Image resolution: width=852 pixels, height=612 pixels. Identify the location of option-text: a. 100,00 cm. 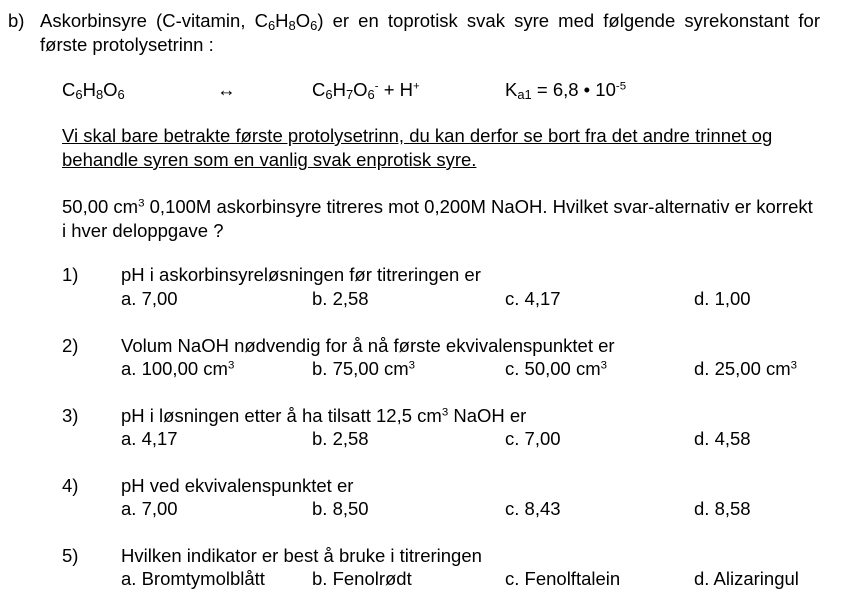
(174, 368).